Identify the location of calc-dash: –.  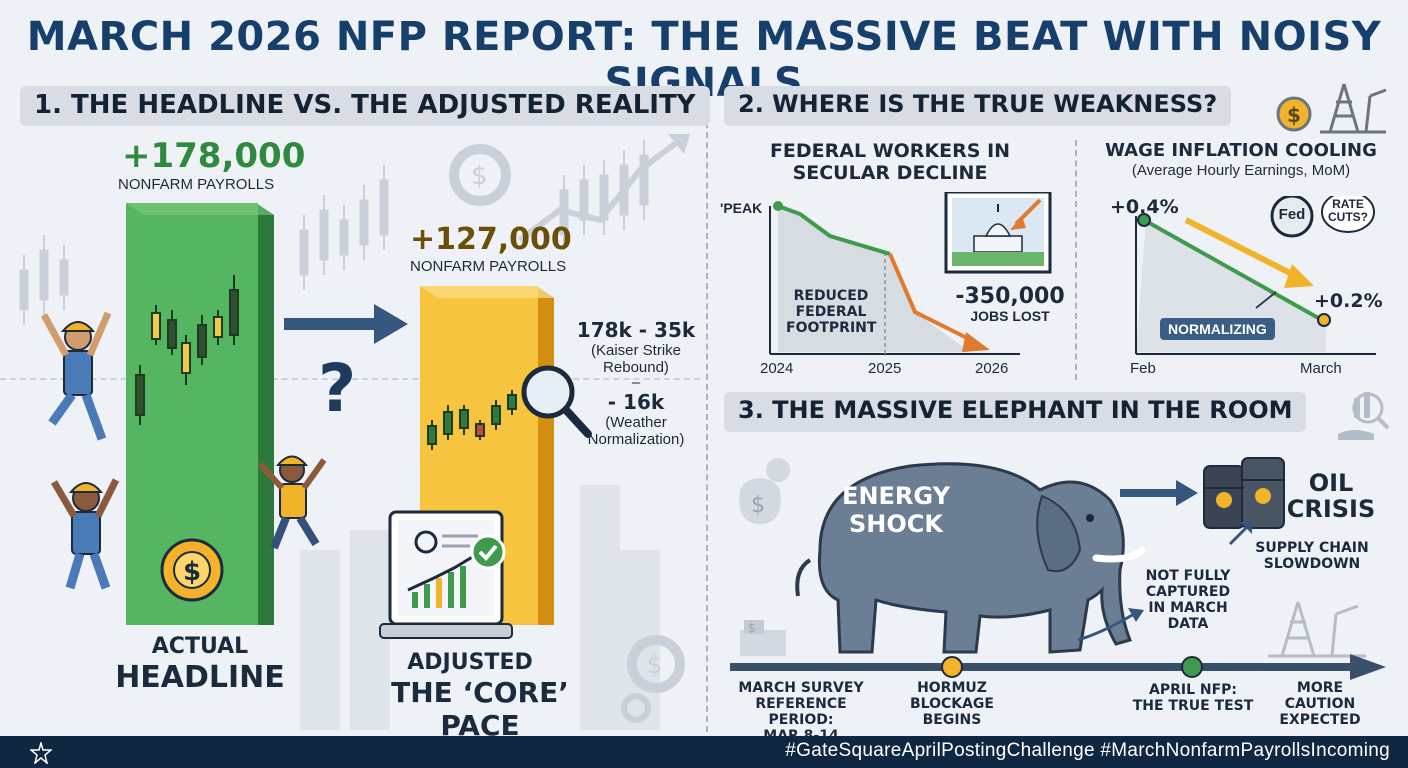
(636, 382).